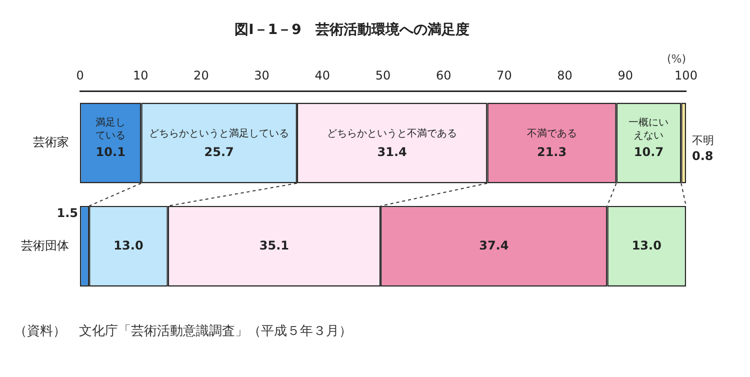  Describe the element at coordinates (392, 152) in the screenshot. I see `data-label: 31.4` at that location.